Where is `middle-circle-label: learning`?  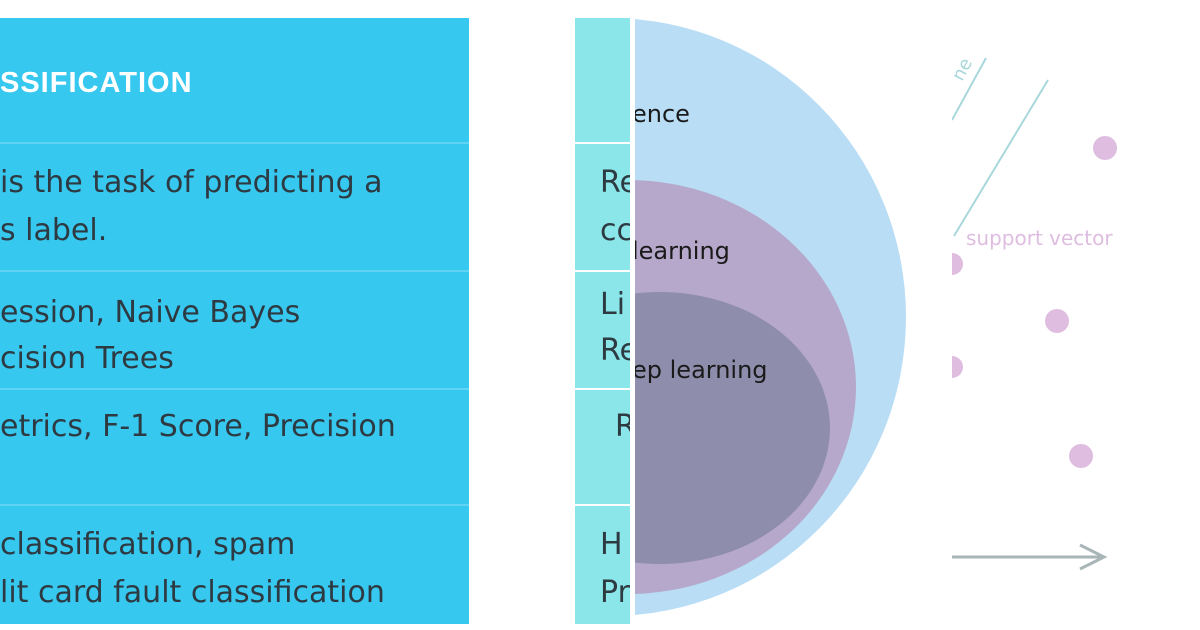
middle-circle-label: learning is located at coordinates (681, 251).